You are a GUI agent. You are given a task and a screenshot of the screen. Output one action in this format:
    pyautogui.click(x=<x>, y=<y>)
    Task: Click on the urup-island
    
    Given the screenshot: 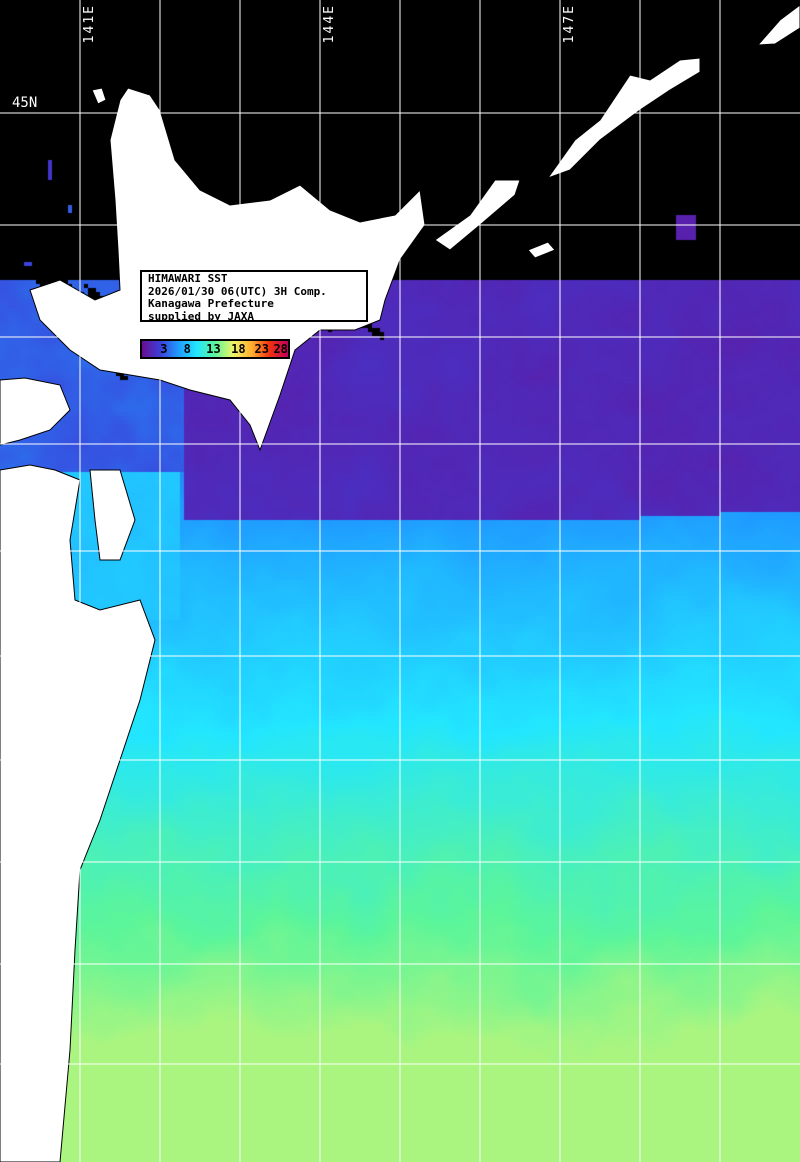 What is the action you would take?
    pyautogui.click(x=778, y=25)
    